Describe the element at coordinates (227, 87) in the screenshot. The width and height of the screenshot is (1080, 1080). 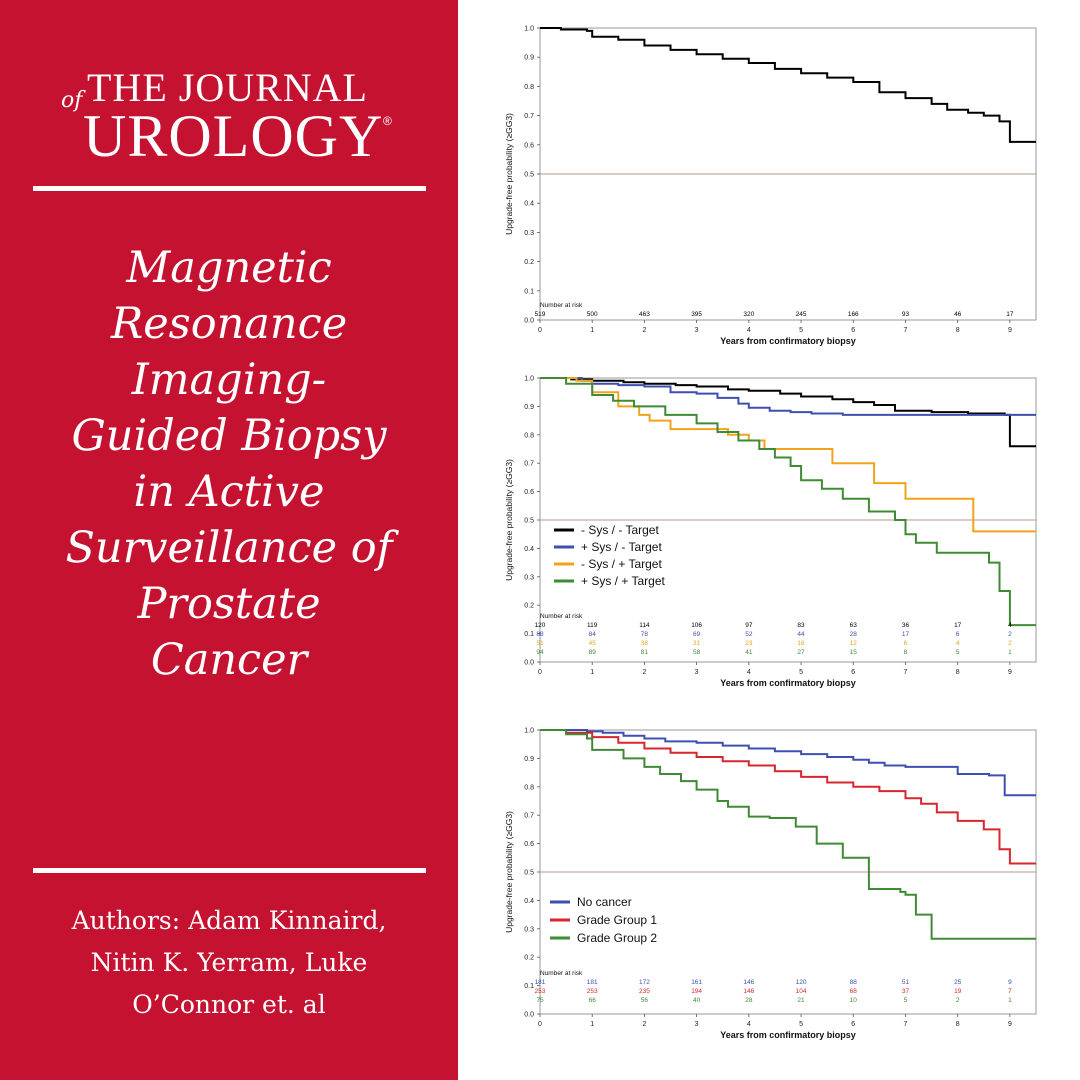
I see `logo-the-journal: THE JOURNAL` at that location.